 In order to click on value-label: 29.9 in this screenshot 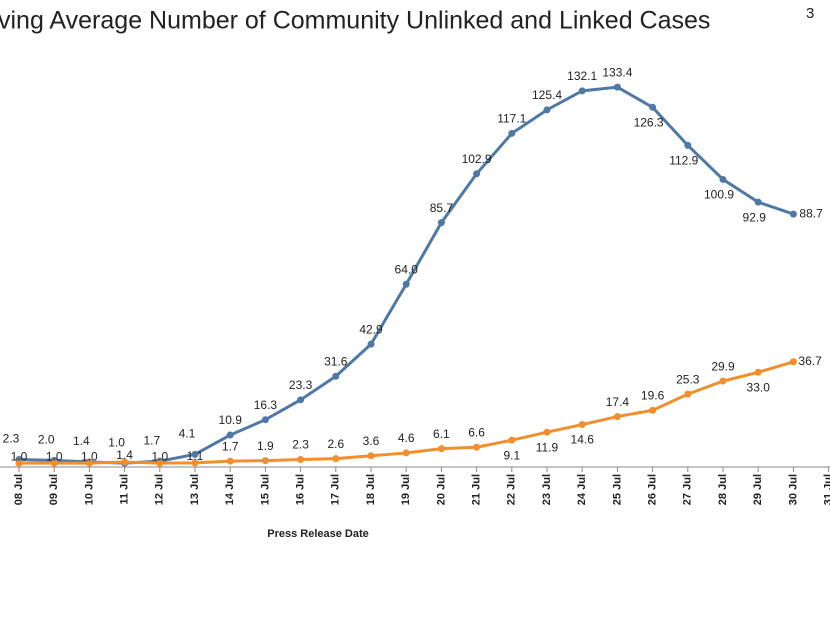, I will do `click(723, 366)`.